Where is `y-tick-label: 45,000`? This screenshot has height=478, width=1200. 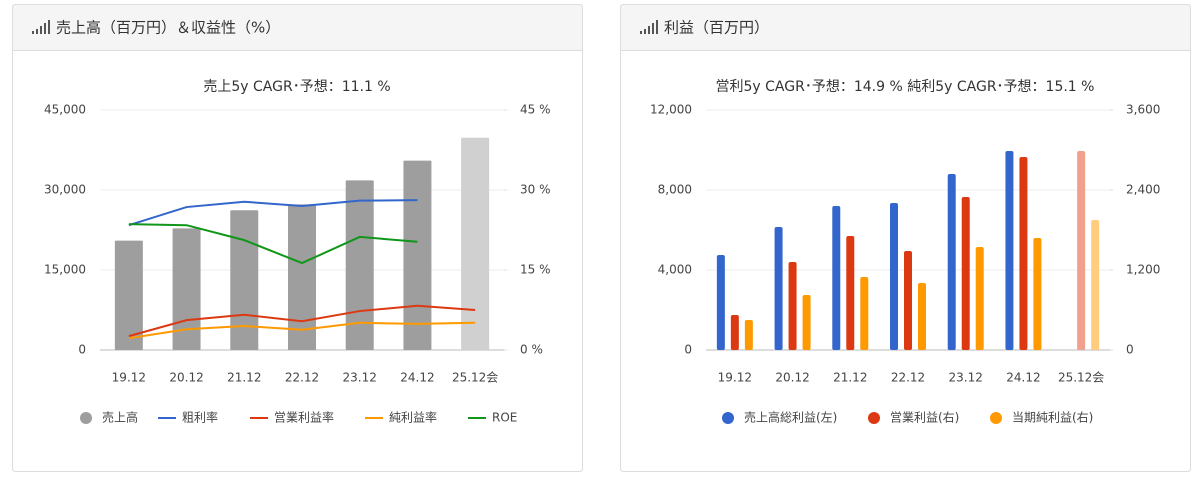 y-tick-label: 45,000 is located at coordinates (65, 110).